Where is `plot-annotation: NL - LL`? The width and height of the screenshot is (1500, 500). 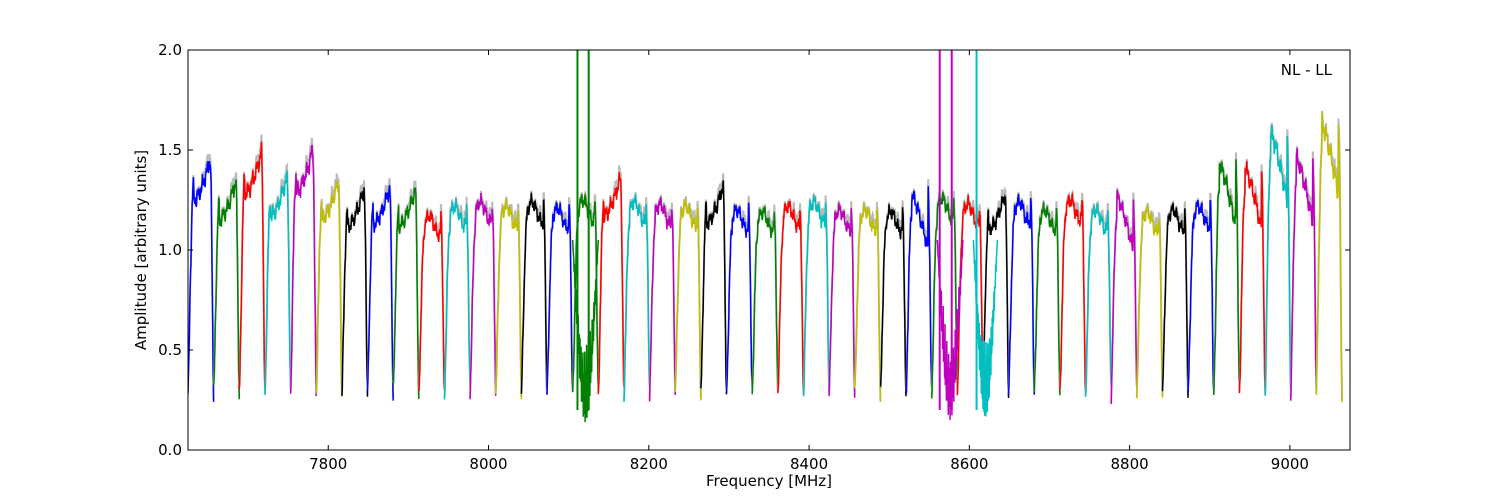 plot-annotation: NL - LL is located at coordinates (1307, 70).